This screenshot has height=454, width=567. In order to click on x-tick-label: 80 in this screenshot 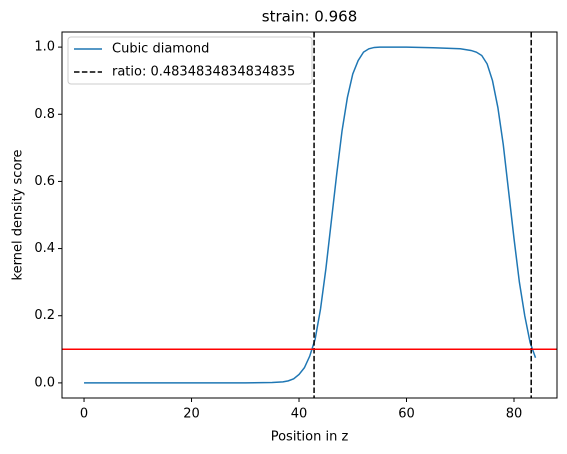, I will do `click(514, 414)`.